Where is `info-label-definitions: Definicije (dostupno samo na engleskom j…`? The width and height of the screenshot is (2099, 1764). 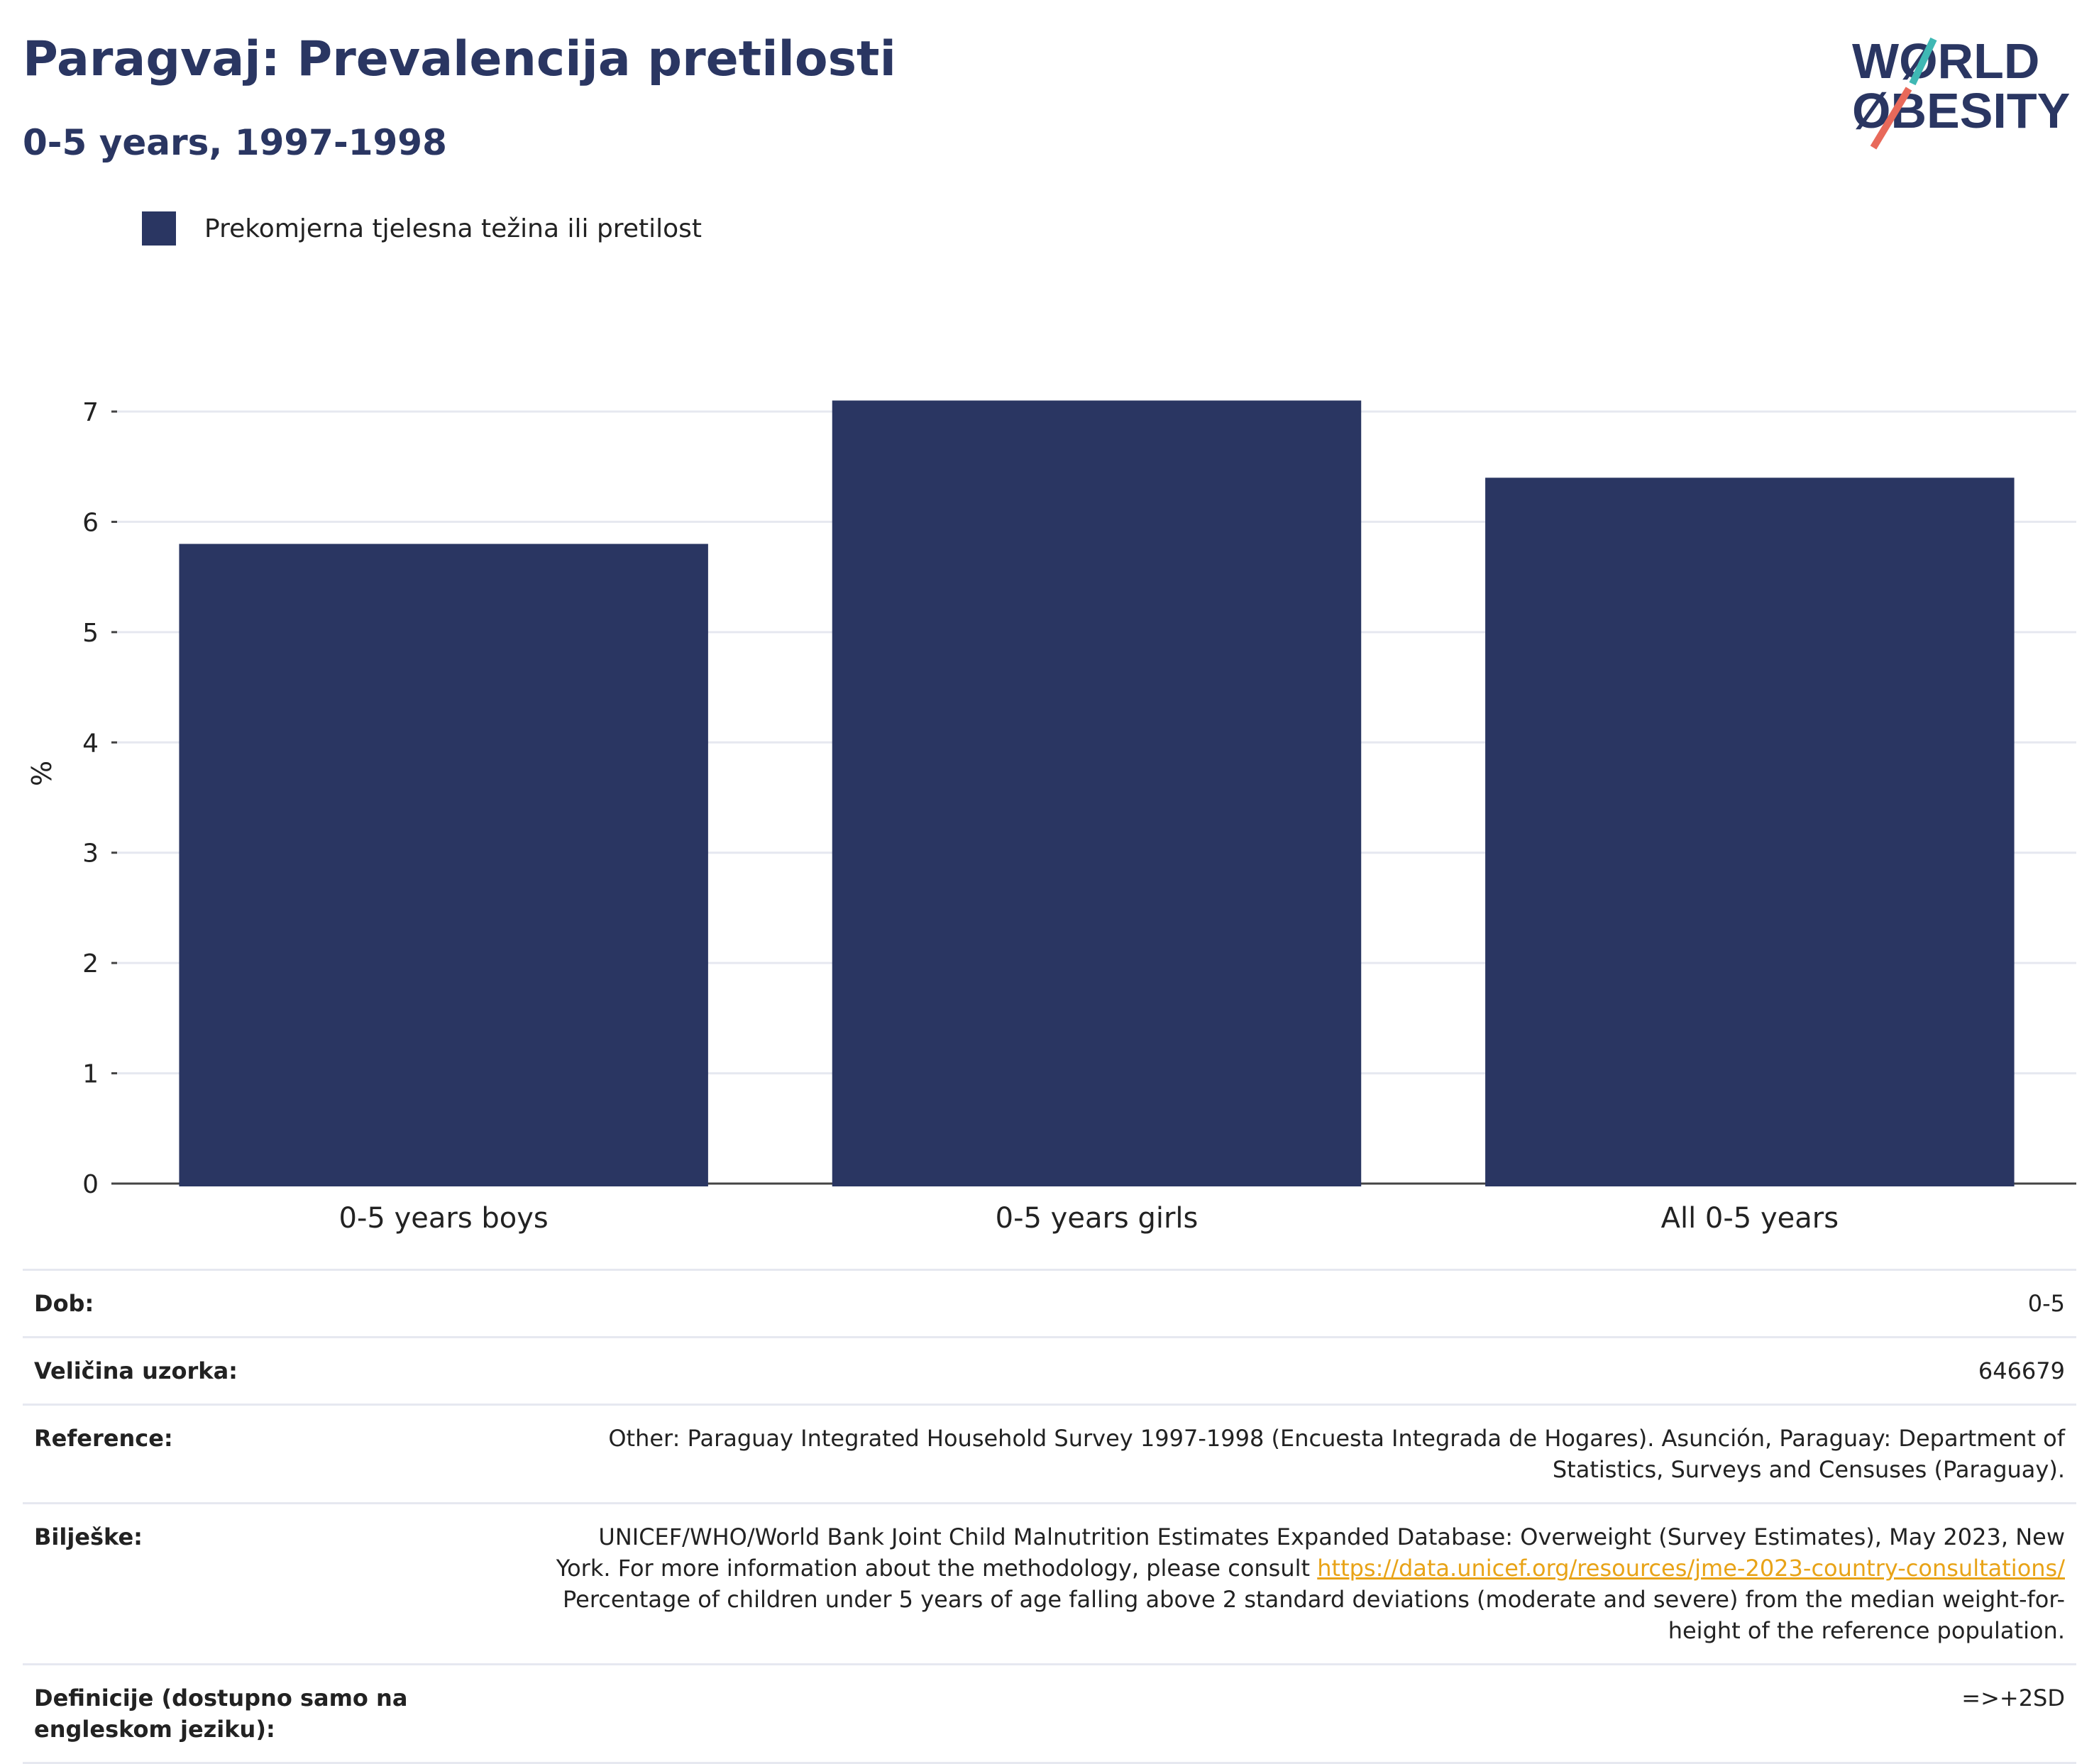 info-label-definitions: Definicije (dostupno samo na engleskom j… is located at coordinates (221, 1714).